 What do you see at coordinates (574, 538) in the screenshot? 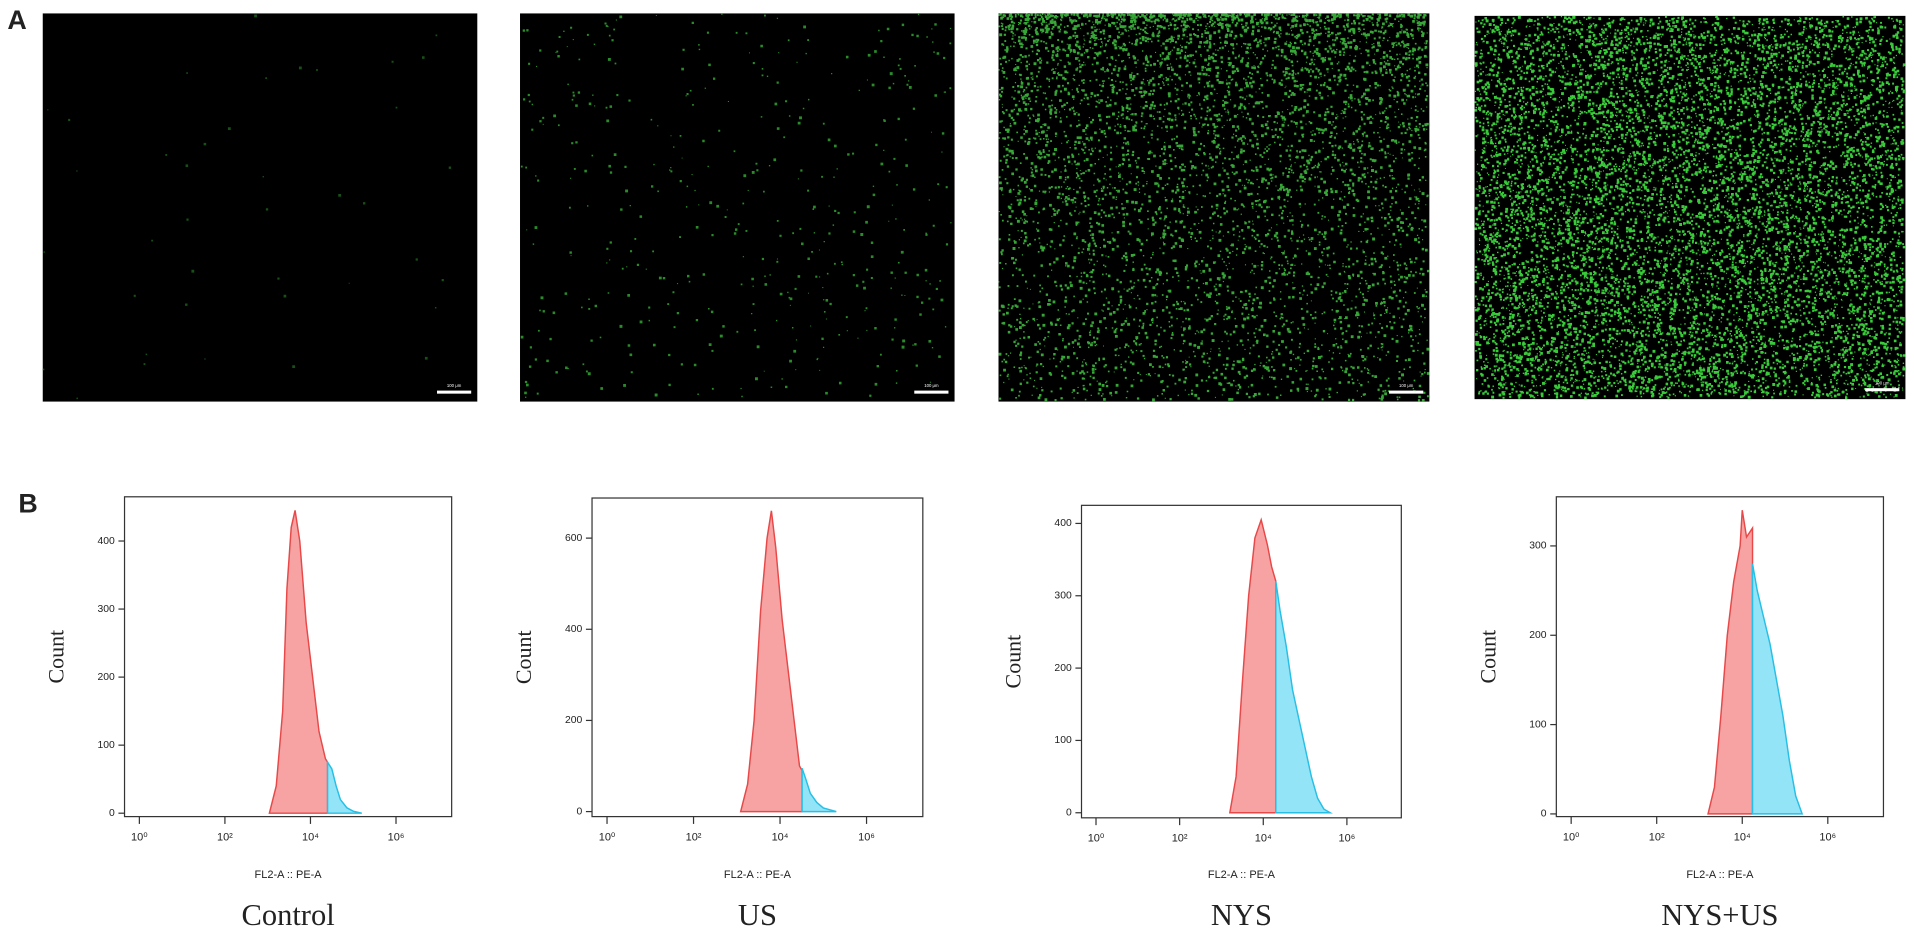
I see `y-tick-label: 600` at bounding box center [574, 538].